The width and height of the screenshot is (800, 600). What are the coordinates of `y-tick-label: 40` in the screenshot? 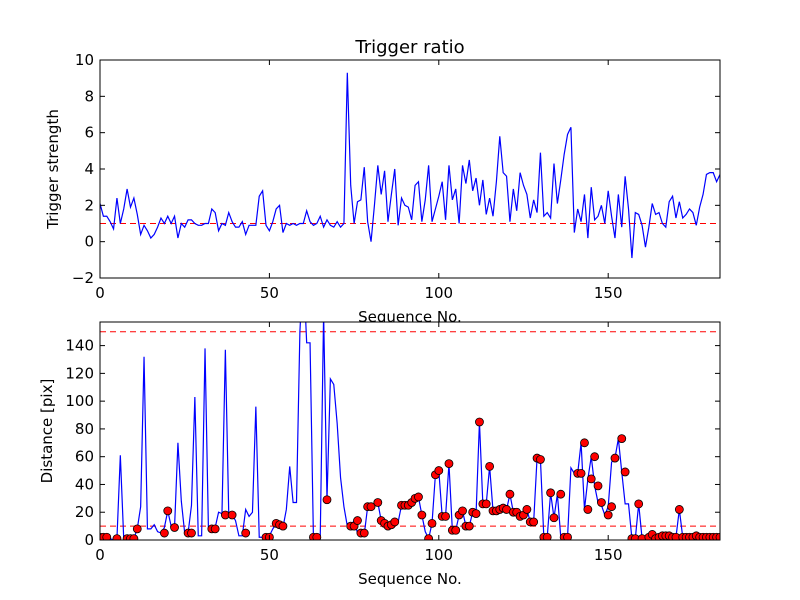 It's located at (84, 484).